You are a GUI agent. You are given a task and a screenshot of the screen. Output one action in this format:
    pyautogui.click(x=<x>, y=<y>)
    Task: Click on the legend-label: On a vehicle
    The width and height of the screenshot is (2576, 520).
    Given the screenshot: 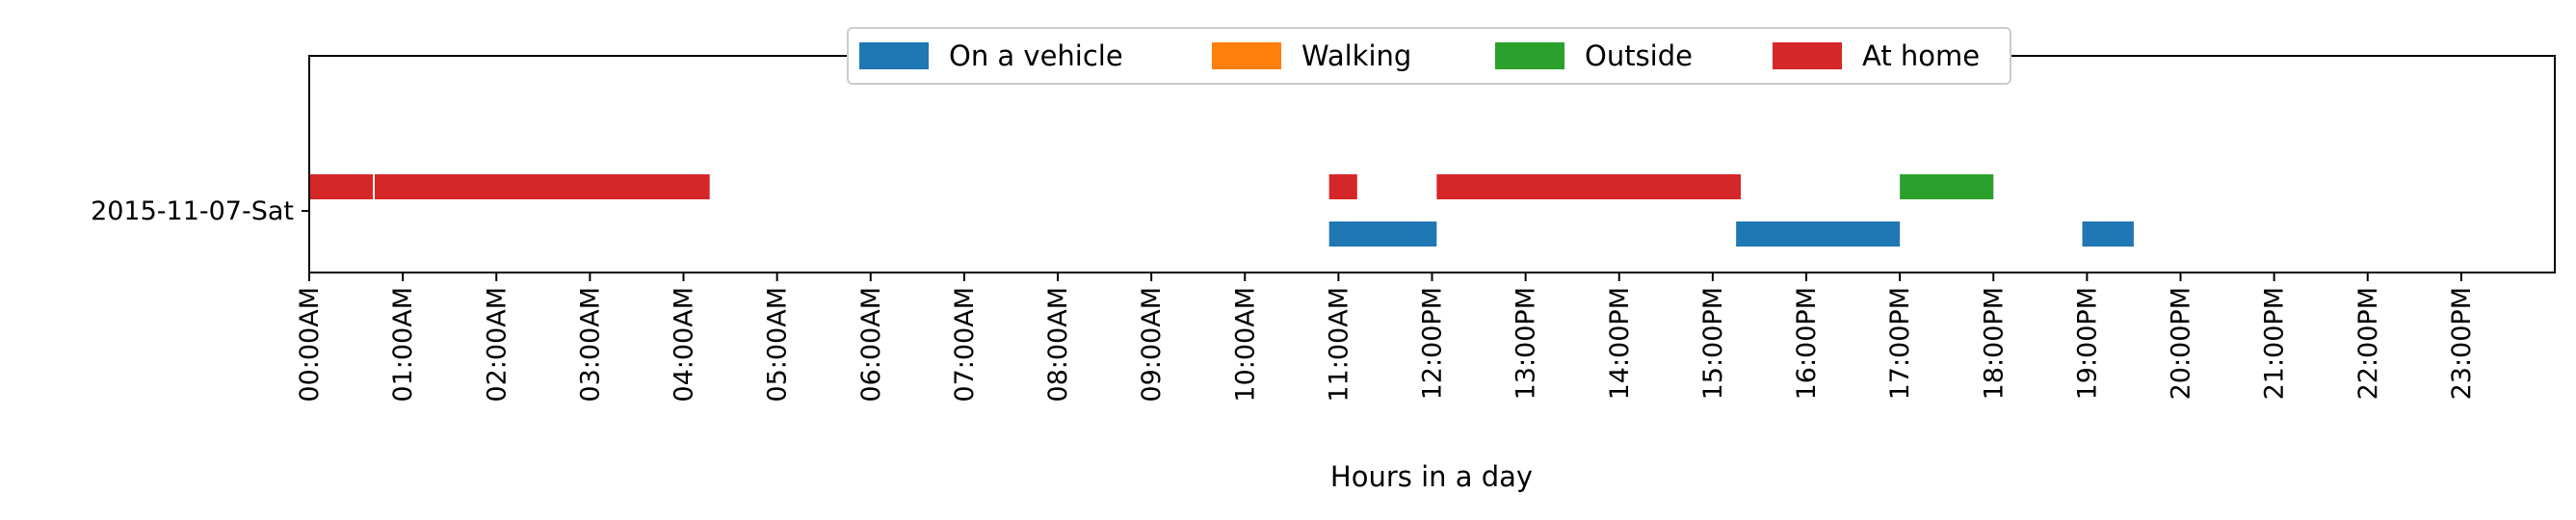 What is the action you would take?
    pyautogui.click(x=1036, y=55)
    